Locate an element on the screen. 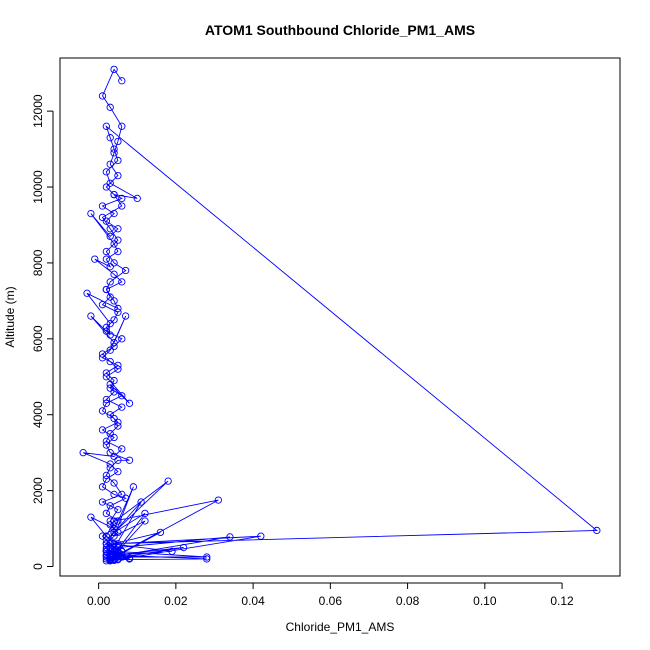 The image size is (650, 650). y-axis-label: Altitude (m) is located at coordinates (10, 316).